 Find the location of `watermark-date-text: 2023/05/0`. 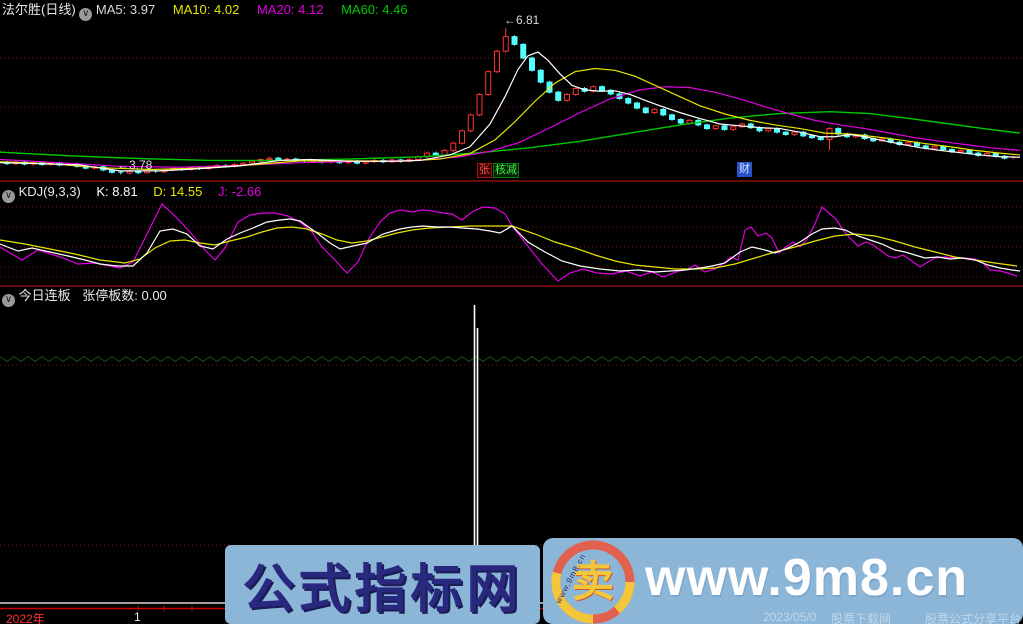

watermark-date-text: 2023/05/0 is located at coordinates (790, 617).